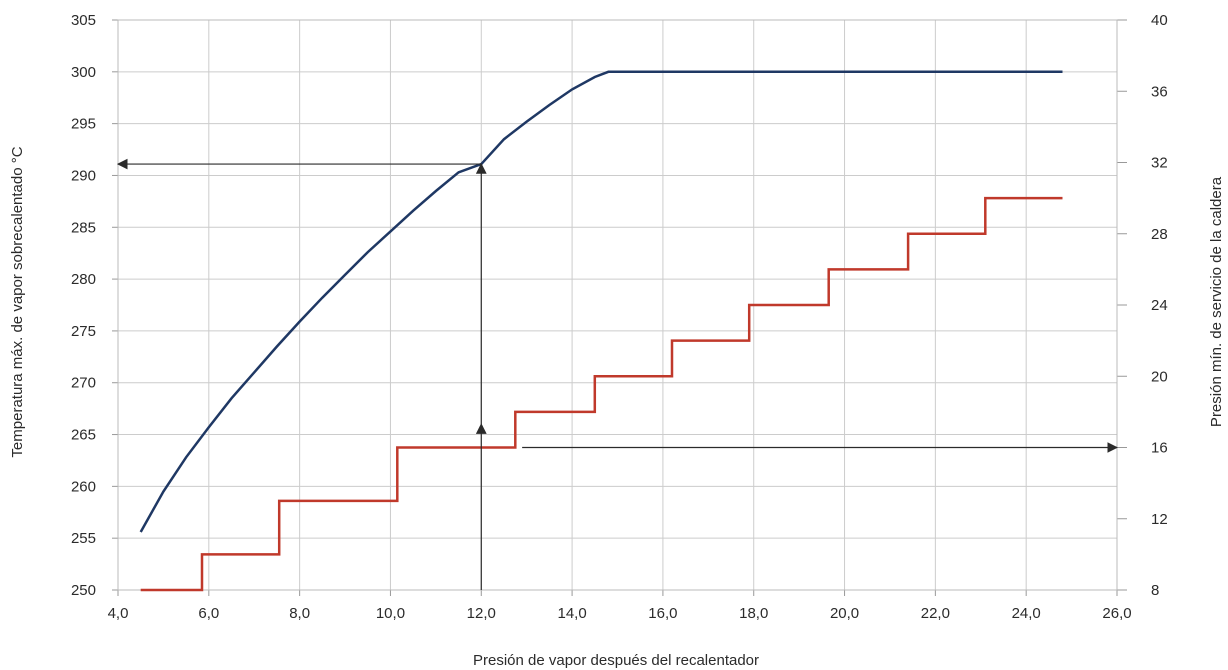  Describe the element at coordinates (1216, 301) in the screenshot. I see `y-axis-right-title: Presión mín. de servicio de la caldera` at that location.